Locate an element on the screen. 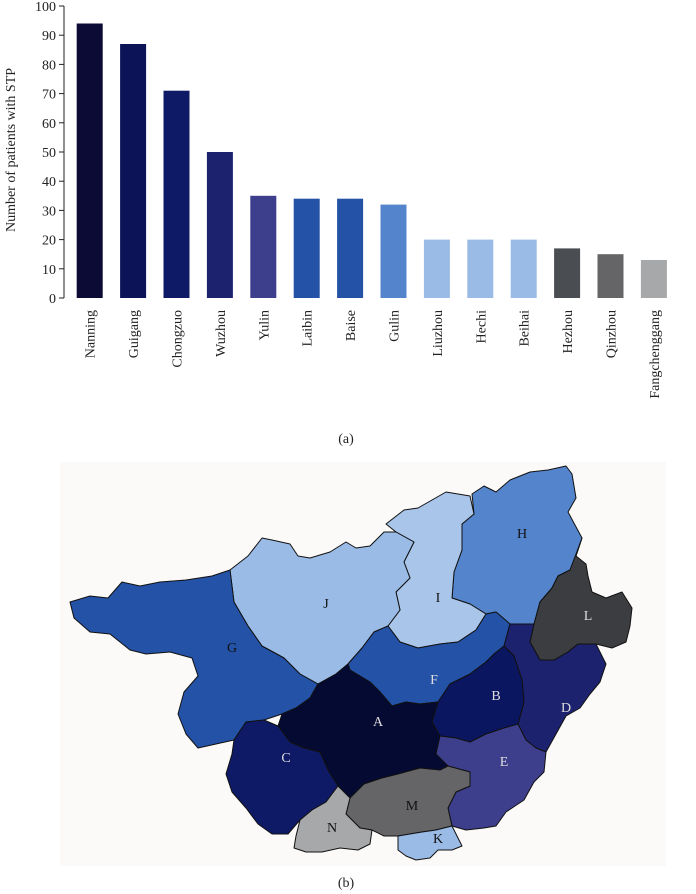 This screenshot has height=894, width=696. region-e is located at coordinates (491, 777).